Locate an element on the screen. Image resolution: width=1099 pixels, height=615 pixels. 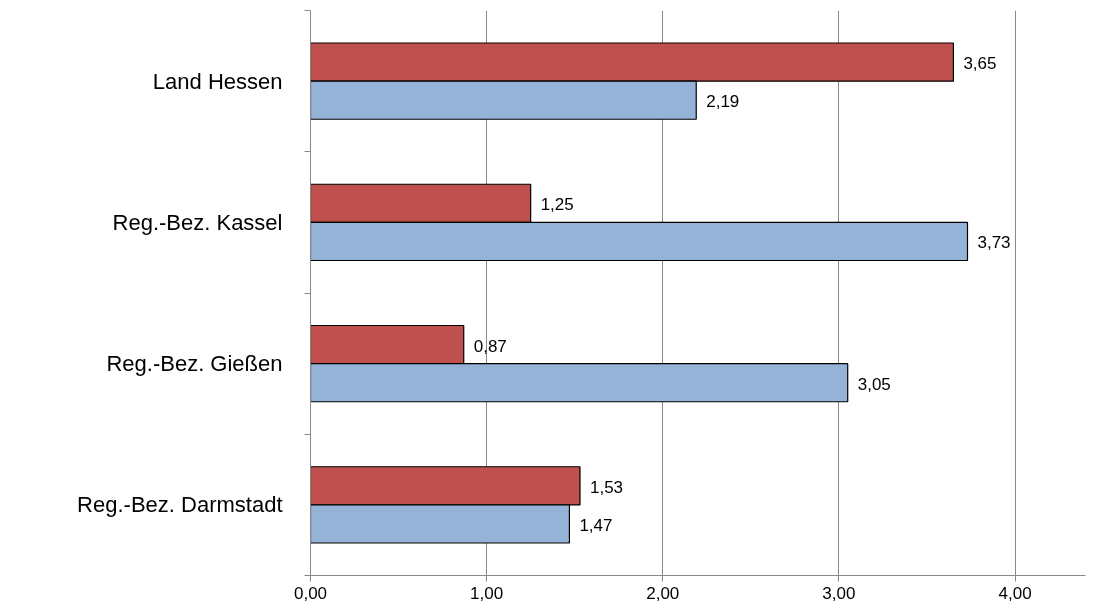
y-tick-label: Land Hessen is located at coordinates (217, 81).